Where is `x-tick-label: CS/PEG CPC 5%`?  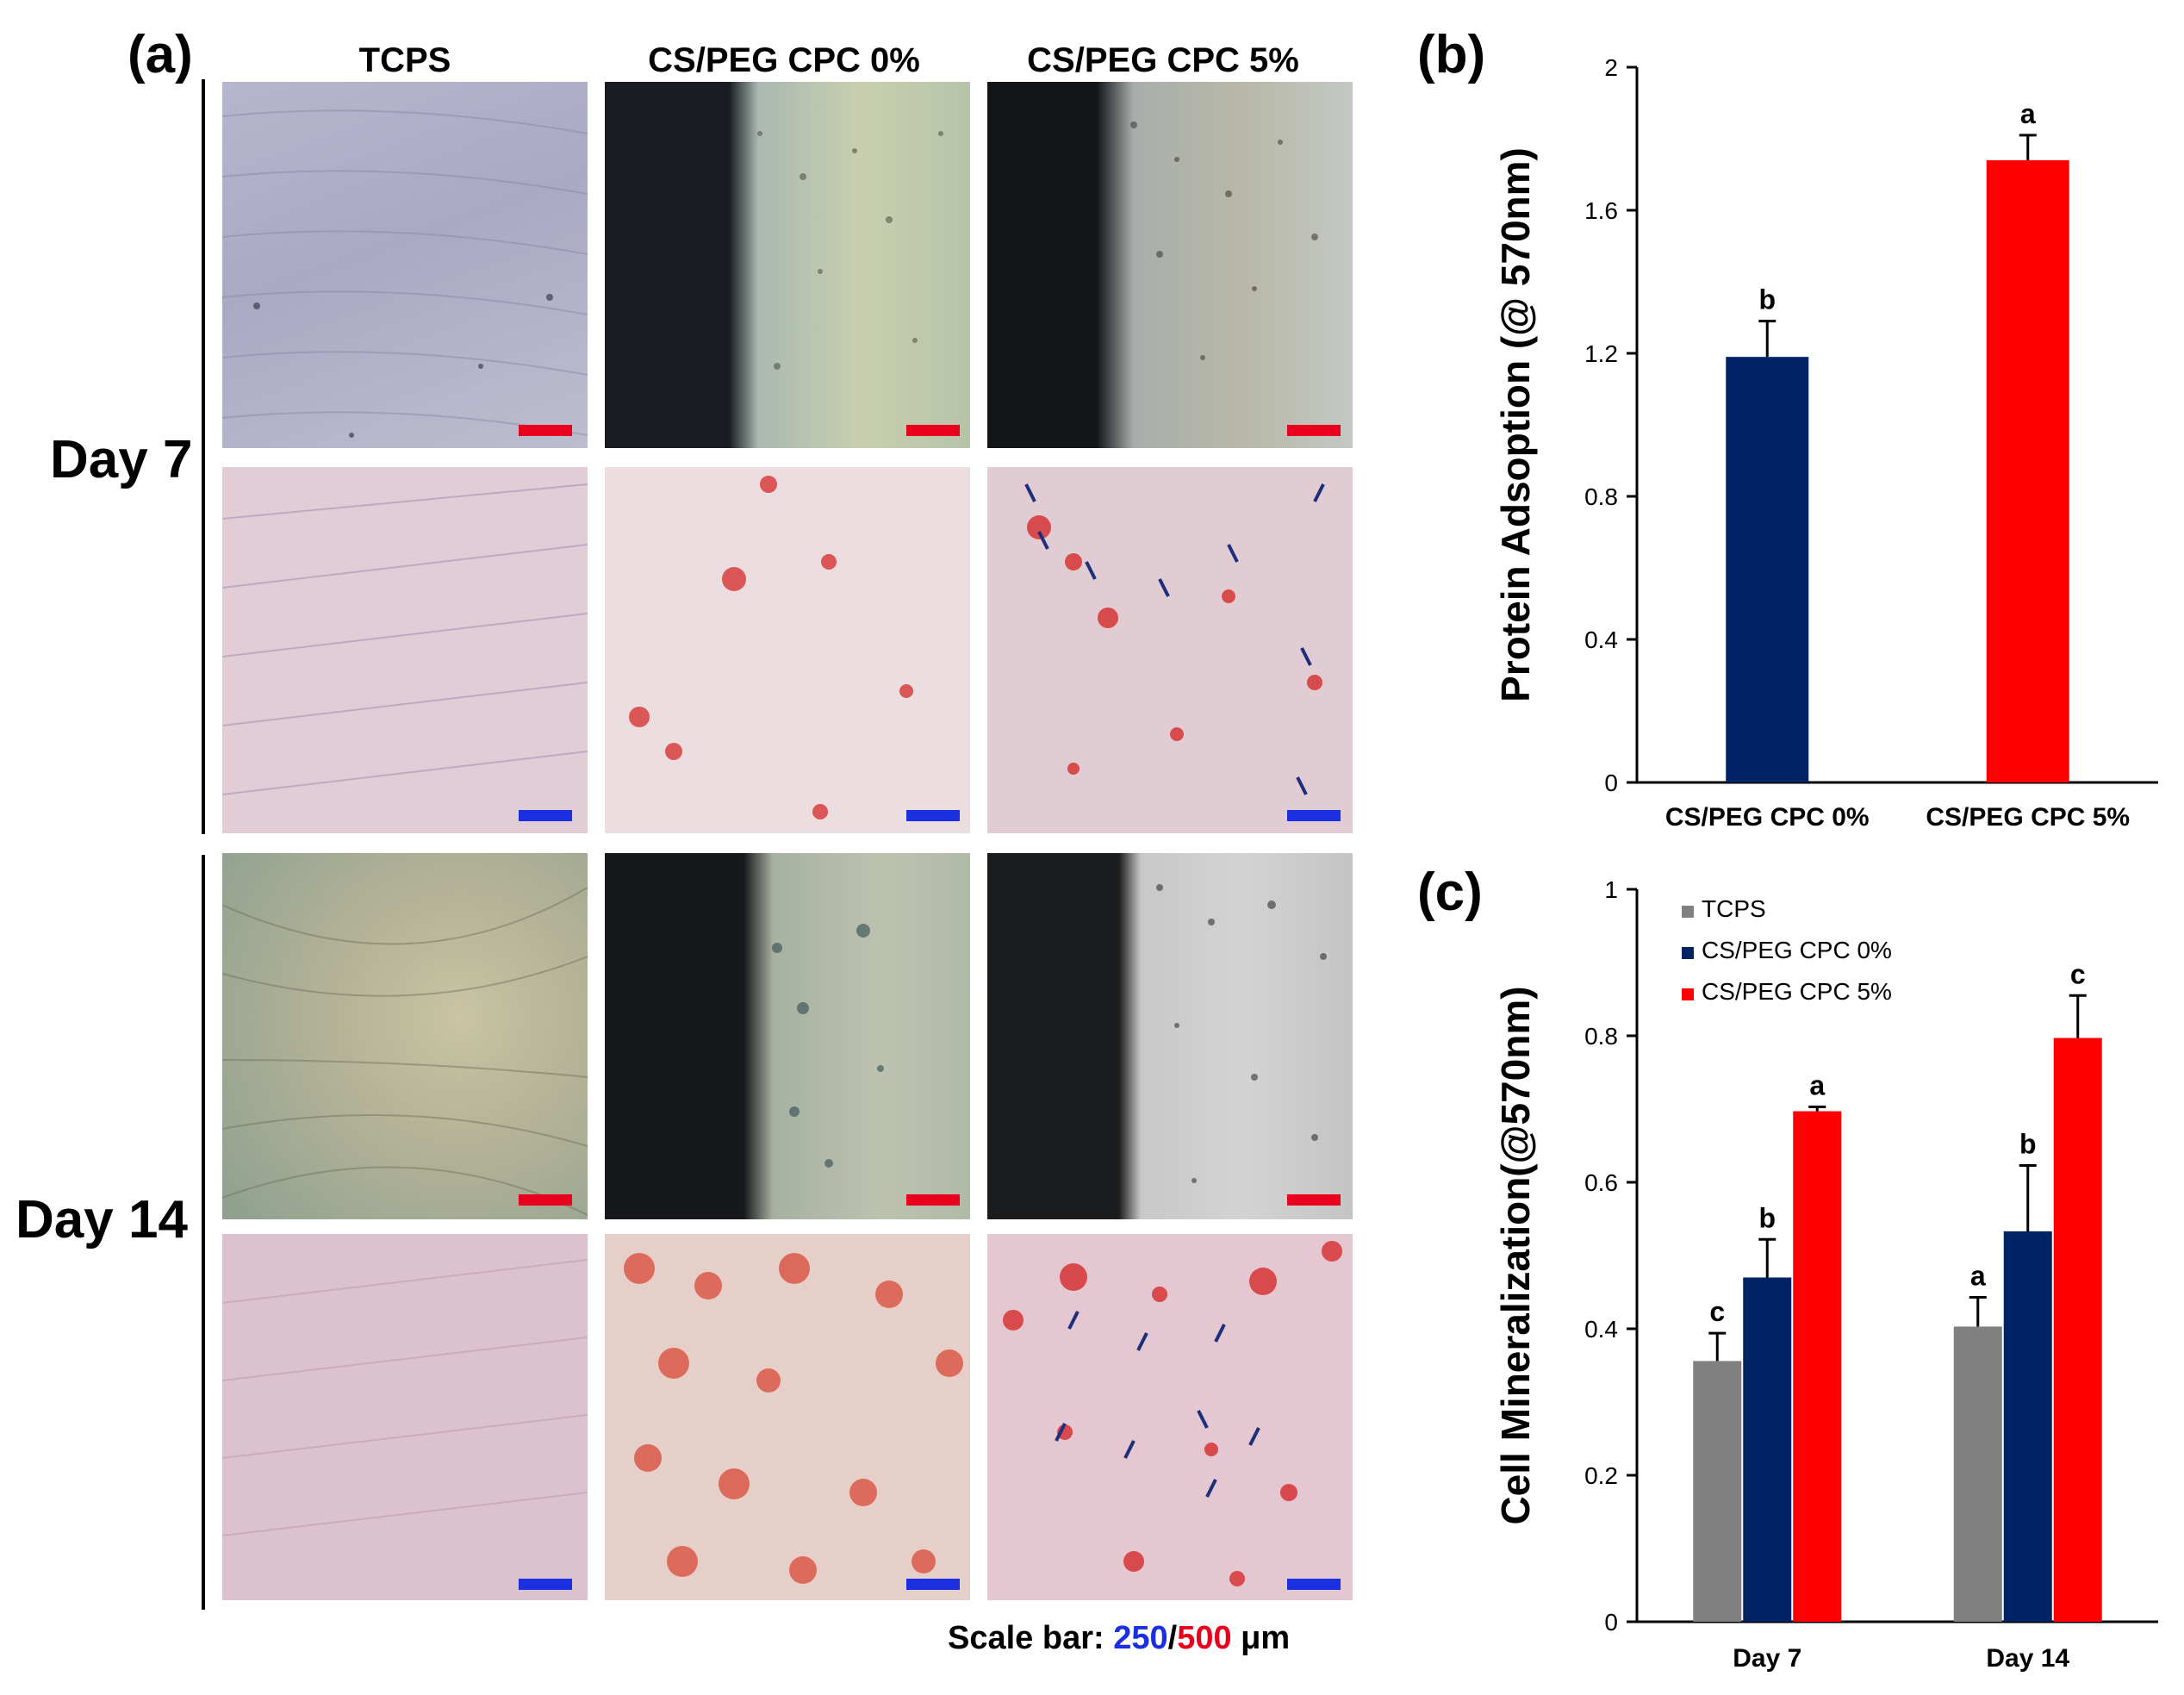 x-tick-label: CS/PEG CPC 5% is located at coordinates (2028, 817).